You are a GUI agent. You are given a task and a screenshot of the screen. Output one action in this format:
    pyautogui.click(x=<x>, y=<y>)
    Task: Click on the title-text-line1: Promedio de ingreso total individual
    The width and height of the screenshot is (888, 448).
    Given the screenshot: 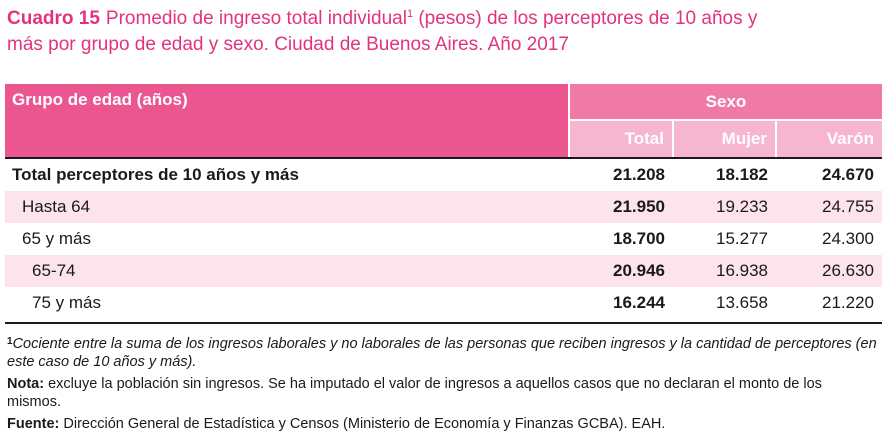 What is the action you would take?
    pyautogui.click(x=256, y=18)
    